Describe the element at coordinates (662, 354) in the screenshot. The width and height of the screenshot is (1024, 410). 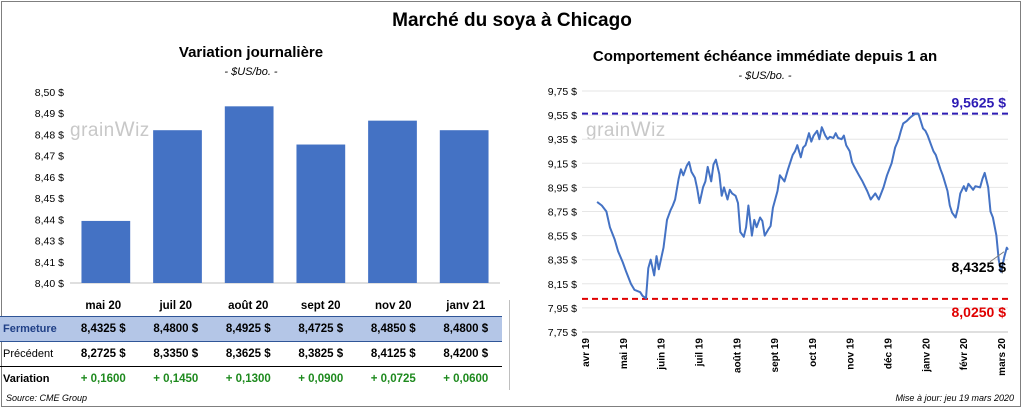
I see `x-tick-label: juin 19` at that location.